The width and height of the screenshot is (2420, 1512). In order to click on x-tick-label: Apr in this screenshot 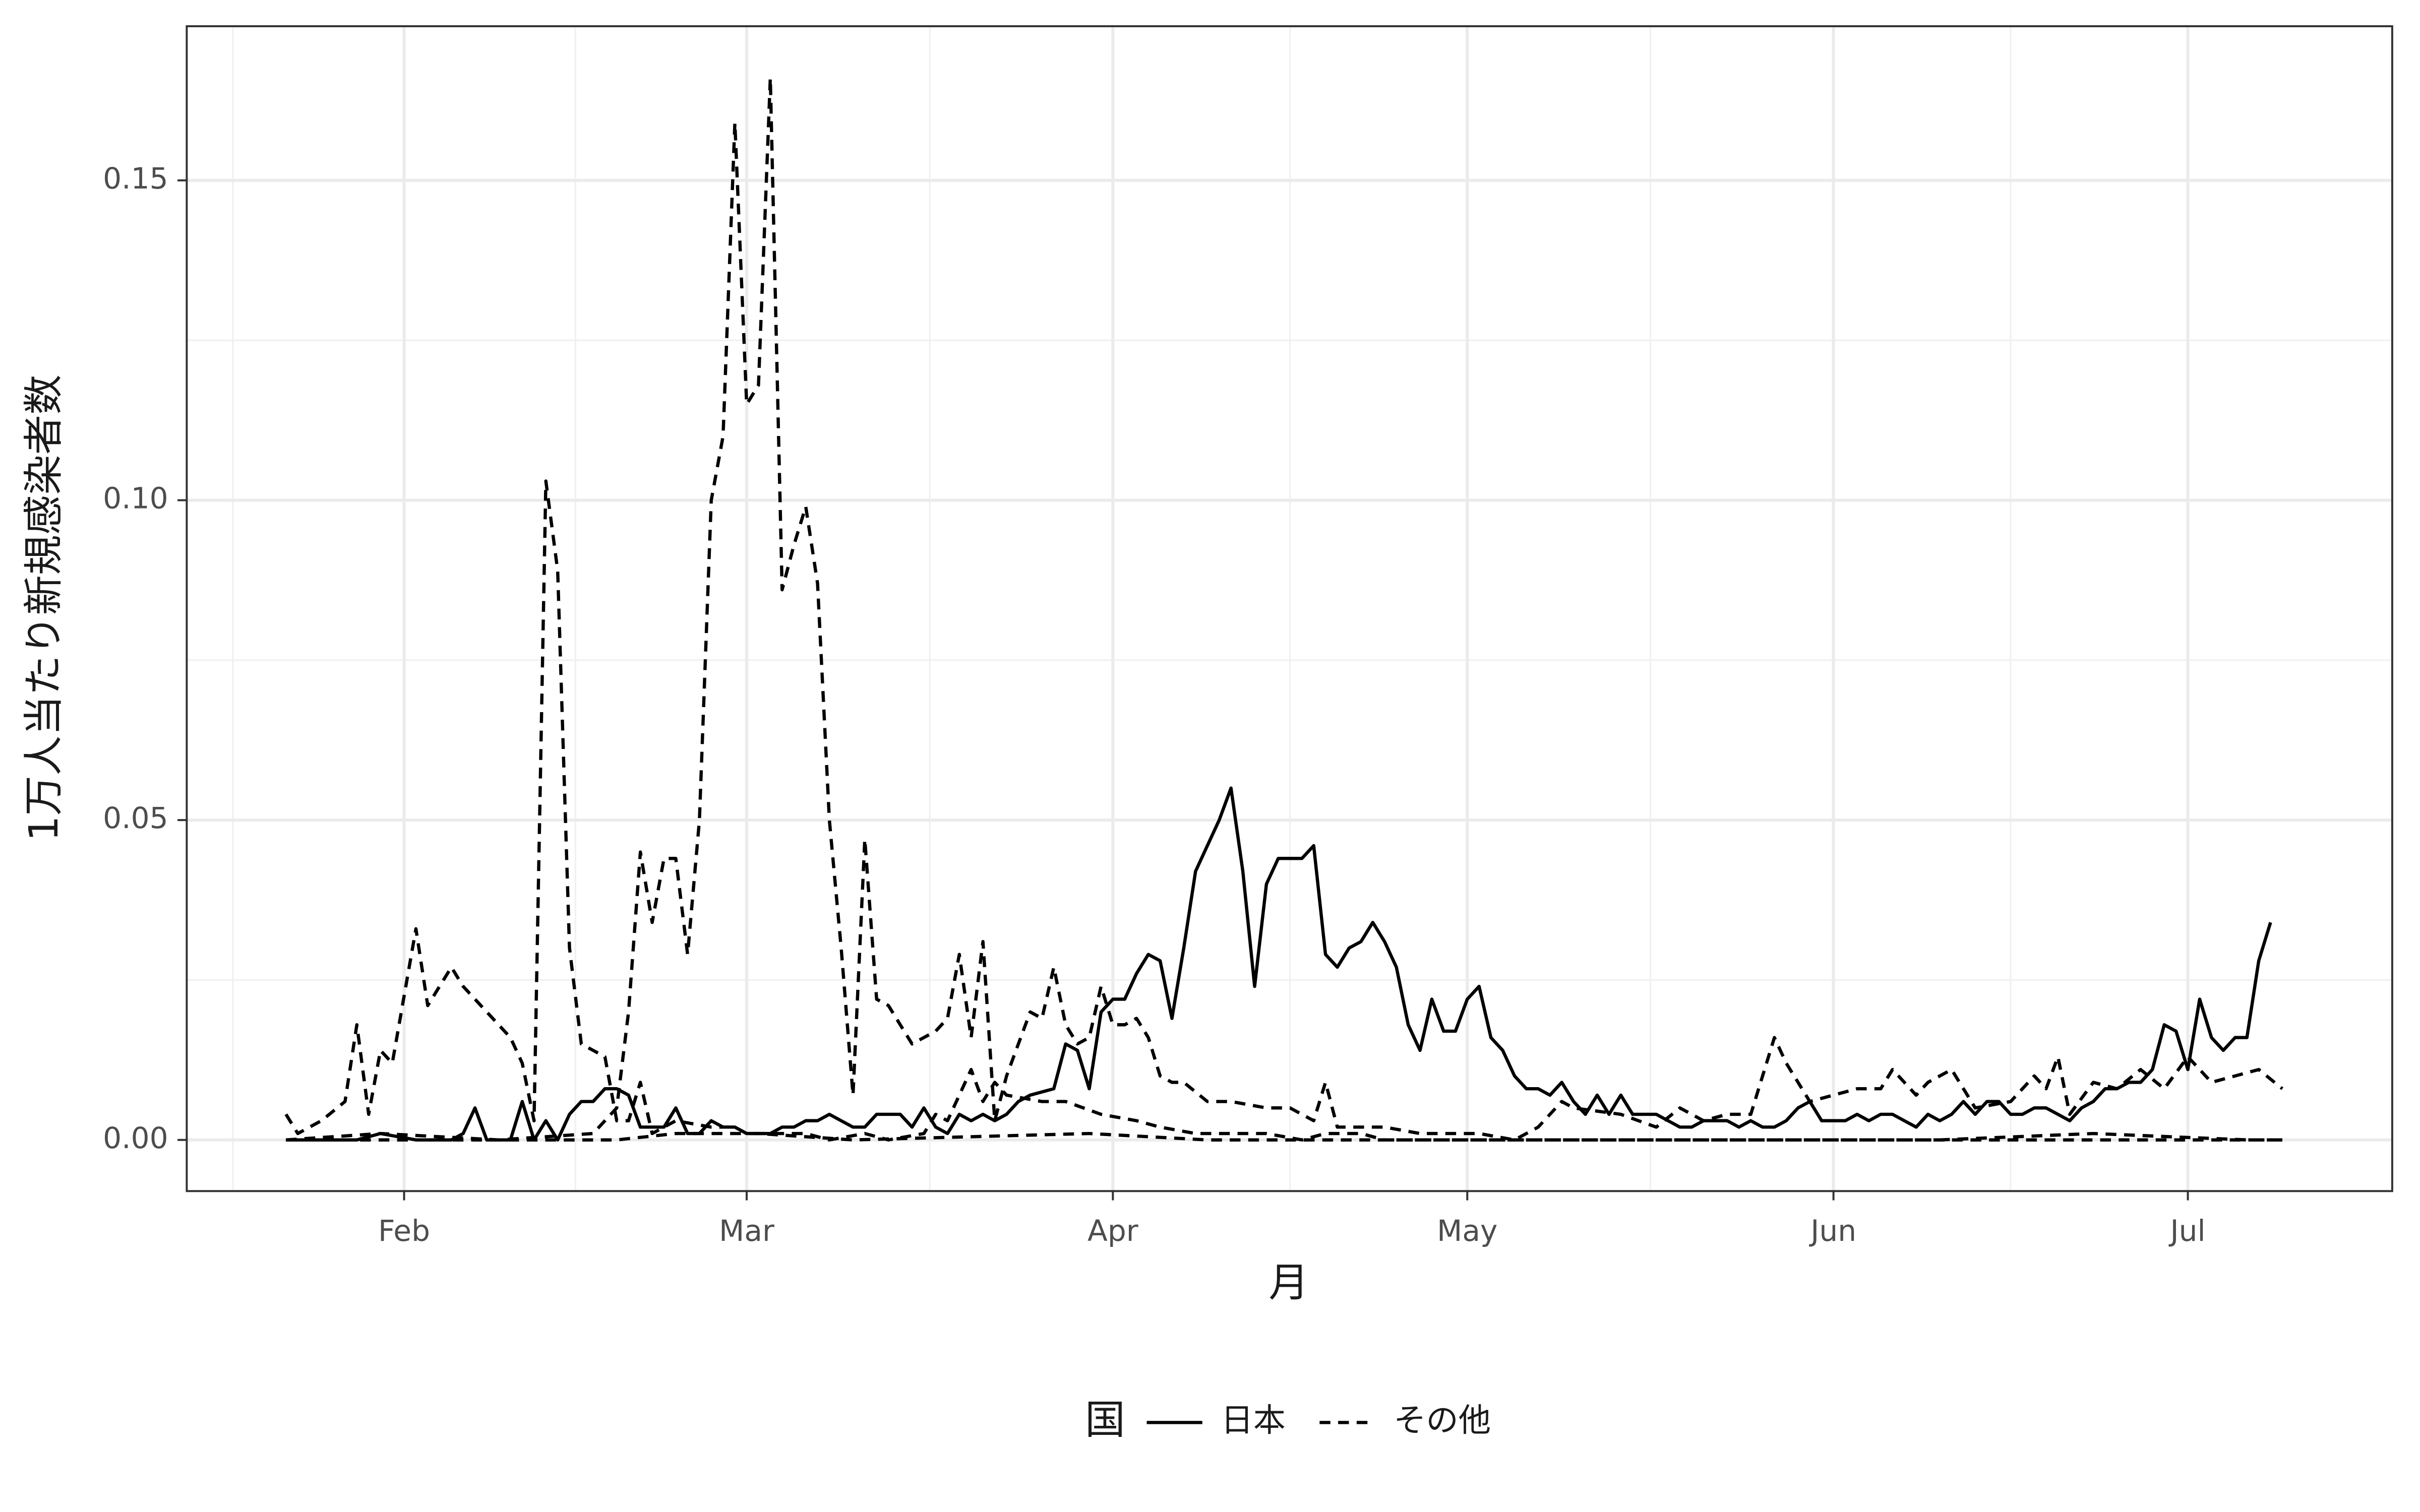, I will do `click(1112, 1231)`.